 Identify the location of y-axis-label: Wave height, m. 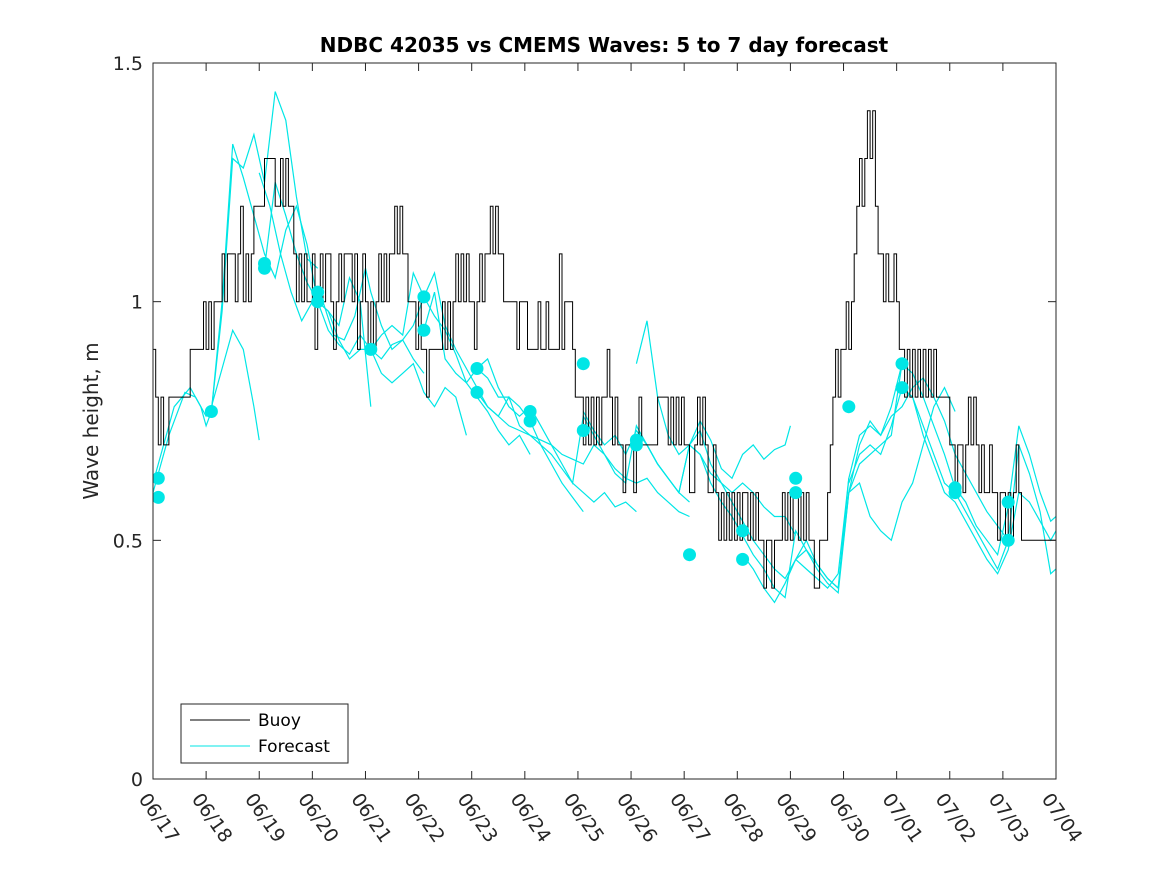
(91, 420).